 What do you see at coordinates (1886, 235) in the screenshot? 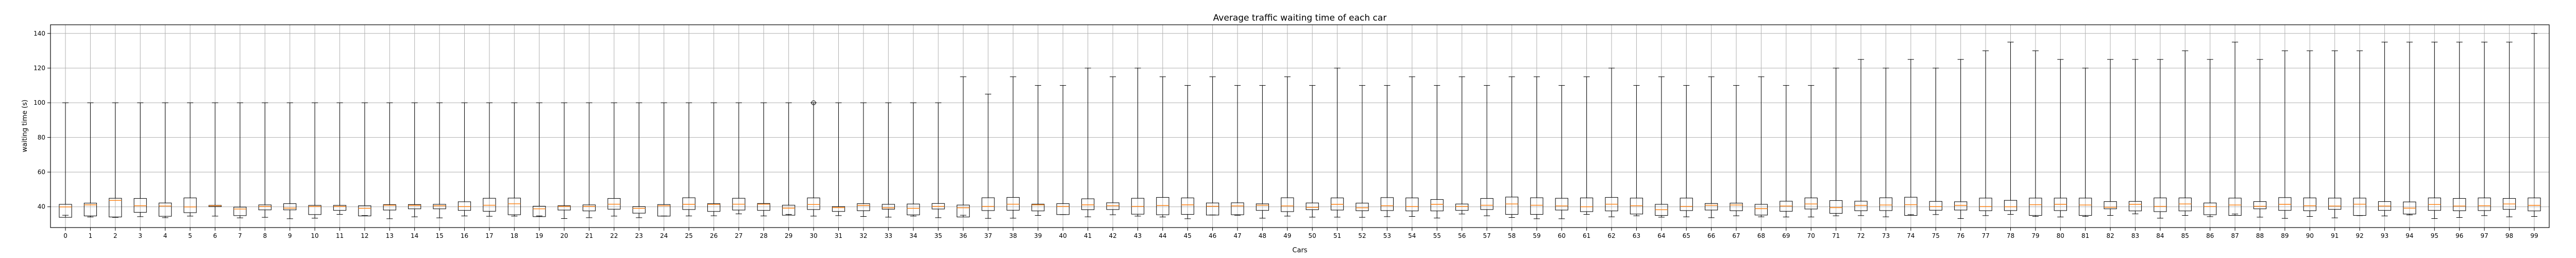
I see `x-tick-label: 73` at bounding box center [1886, 235].